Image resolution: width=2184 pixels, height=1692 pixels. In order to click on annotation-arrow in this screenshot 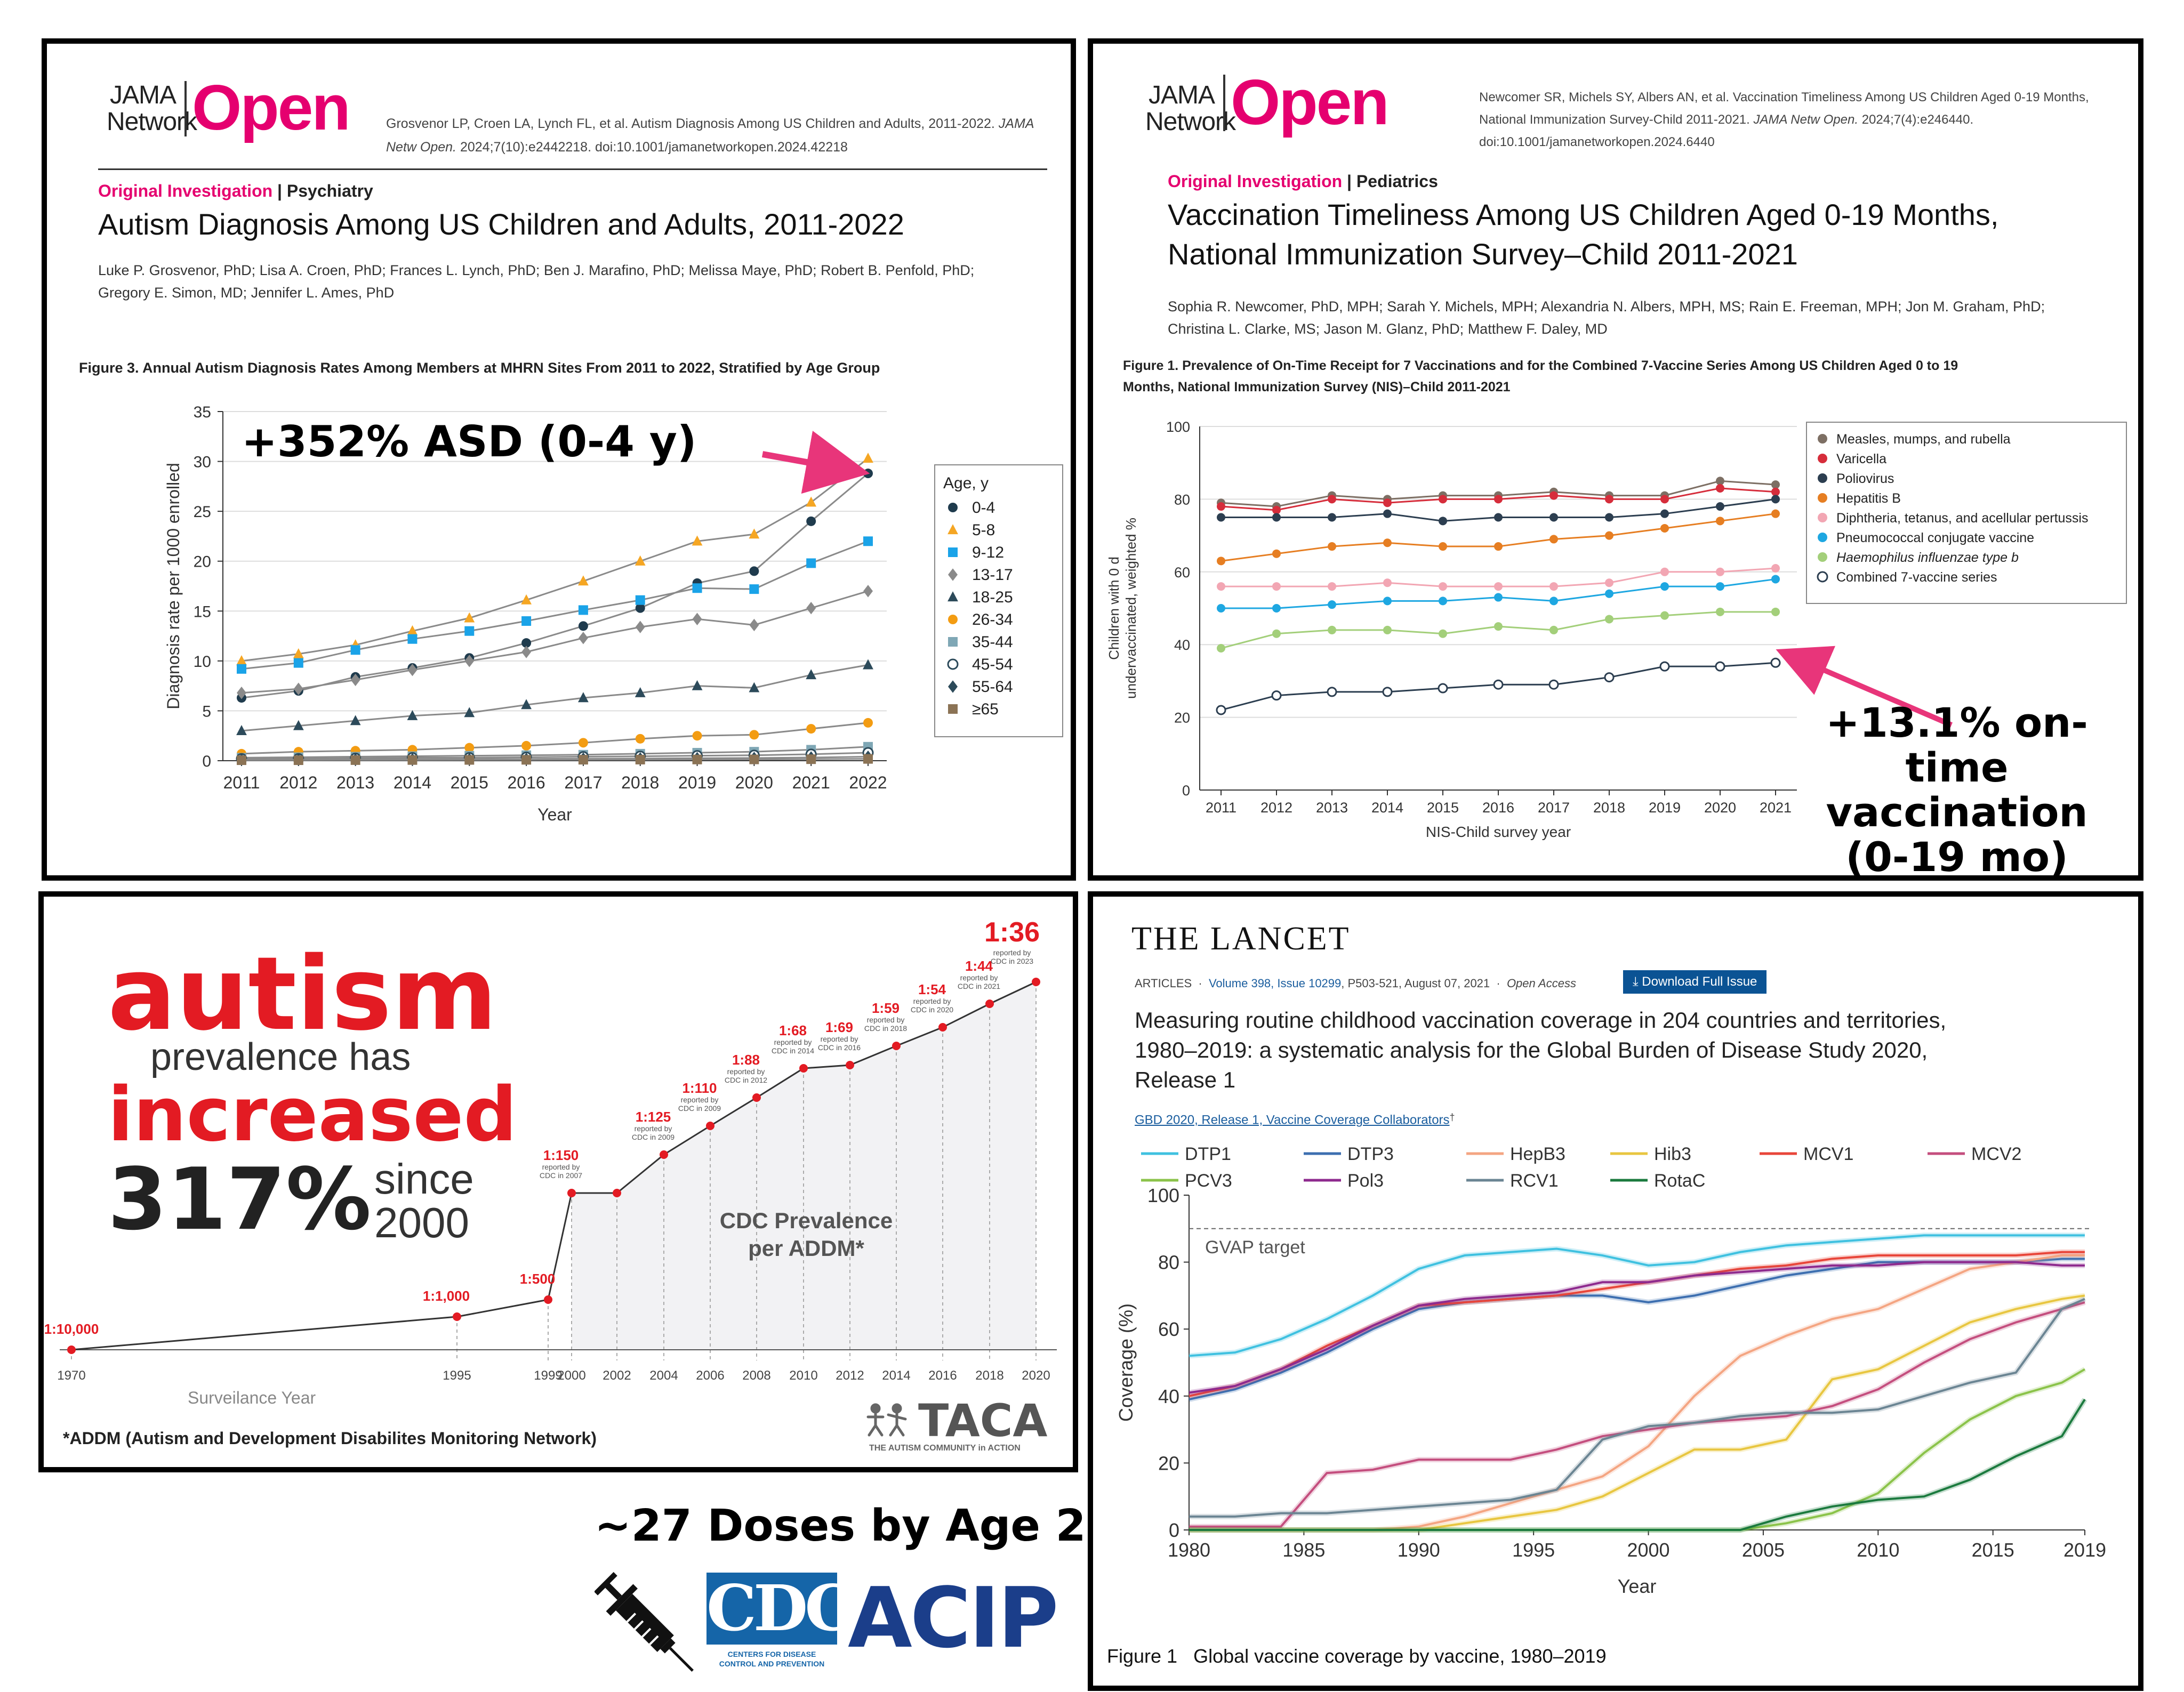, I will do `click(1864, 687)`.